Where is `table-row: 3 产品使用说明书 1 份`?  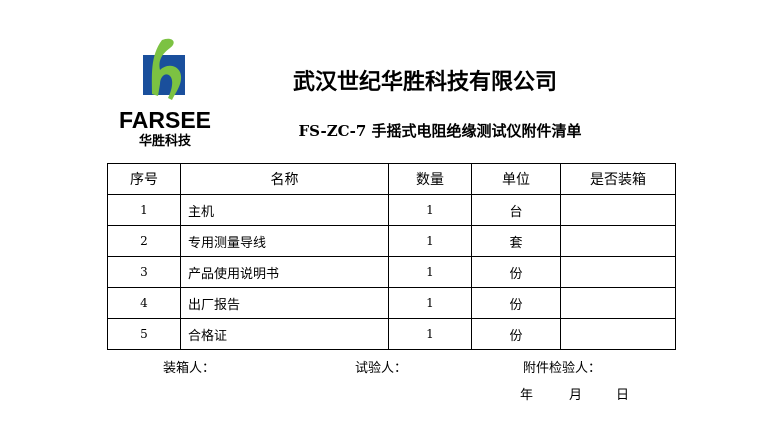 table-row: 3 产品使用说明书 1 份 is located at coordinates (391, 272).